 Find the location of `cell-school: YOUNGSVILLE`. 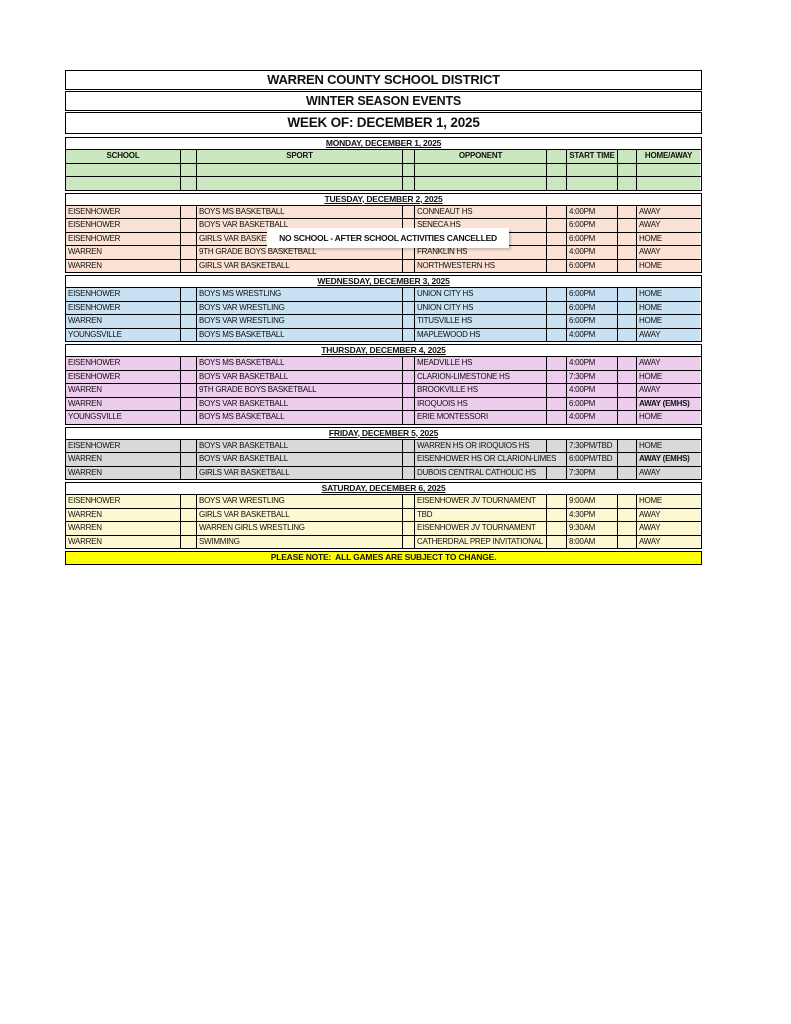

cell-school: YOUNGSVILLE is located at coordinates (123, 417).